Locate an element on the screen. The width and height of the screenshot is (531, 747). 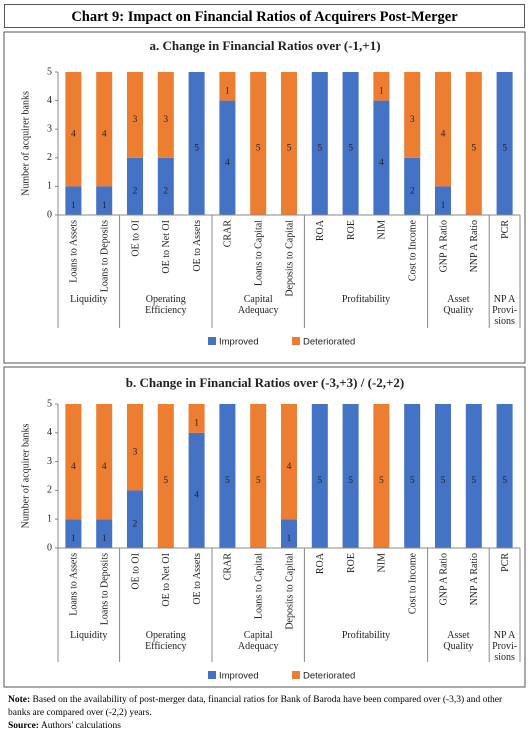
group-label-line: Capital is located at coordinates (258, 299).